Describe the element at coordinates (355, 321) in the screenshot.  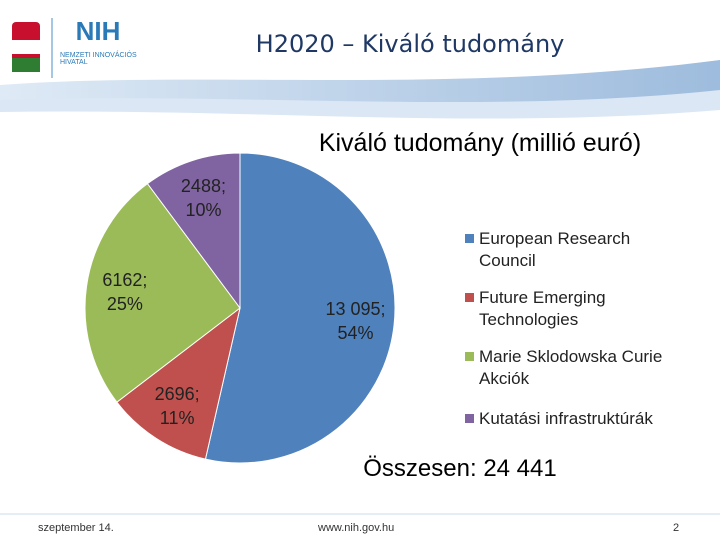
I see `value-label: 13 095; 54%` at that location.